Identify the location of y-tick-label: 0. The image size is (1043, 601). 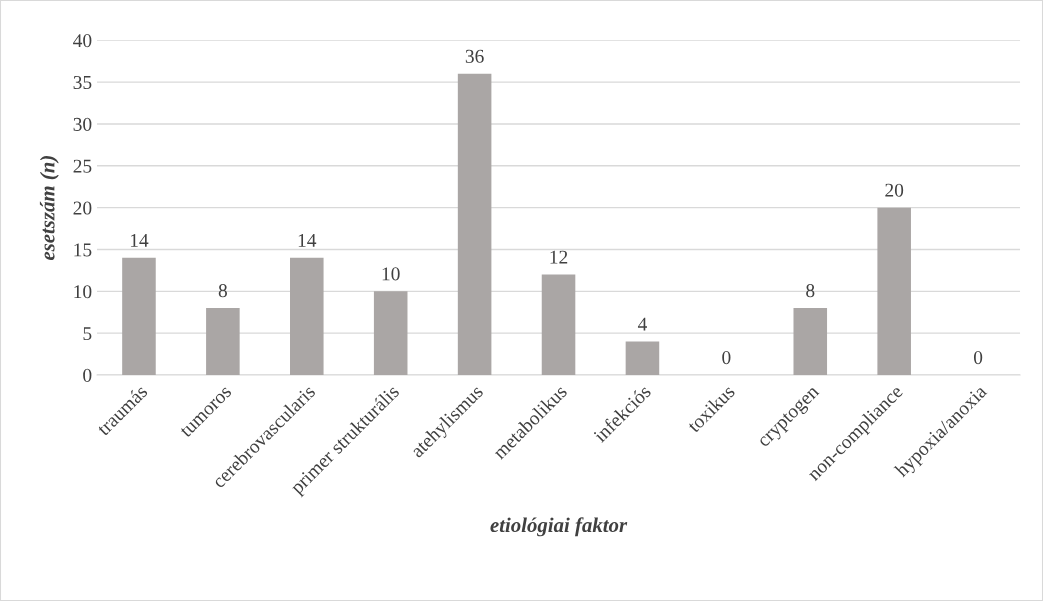
(87, 375).